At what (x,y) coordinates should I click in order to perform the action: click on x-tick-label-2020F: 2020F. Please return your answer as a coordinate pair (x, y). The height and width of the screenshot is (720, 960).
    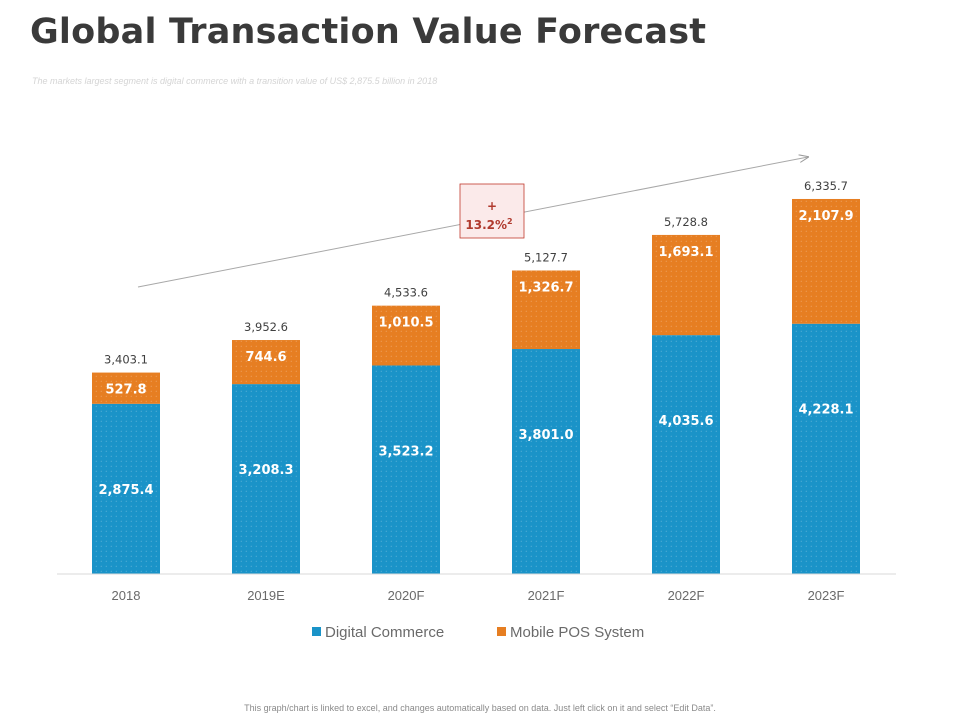
    Looking at the image, I should click on (406, 595).